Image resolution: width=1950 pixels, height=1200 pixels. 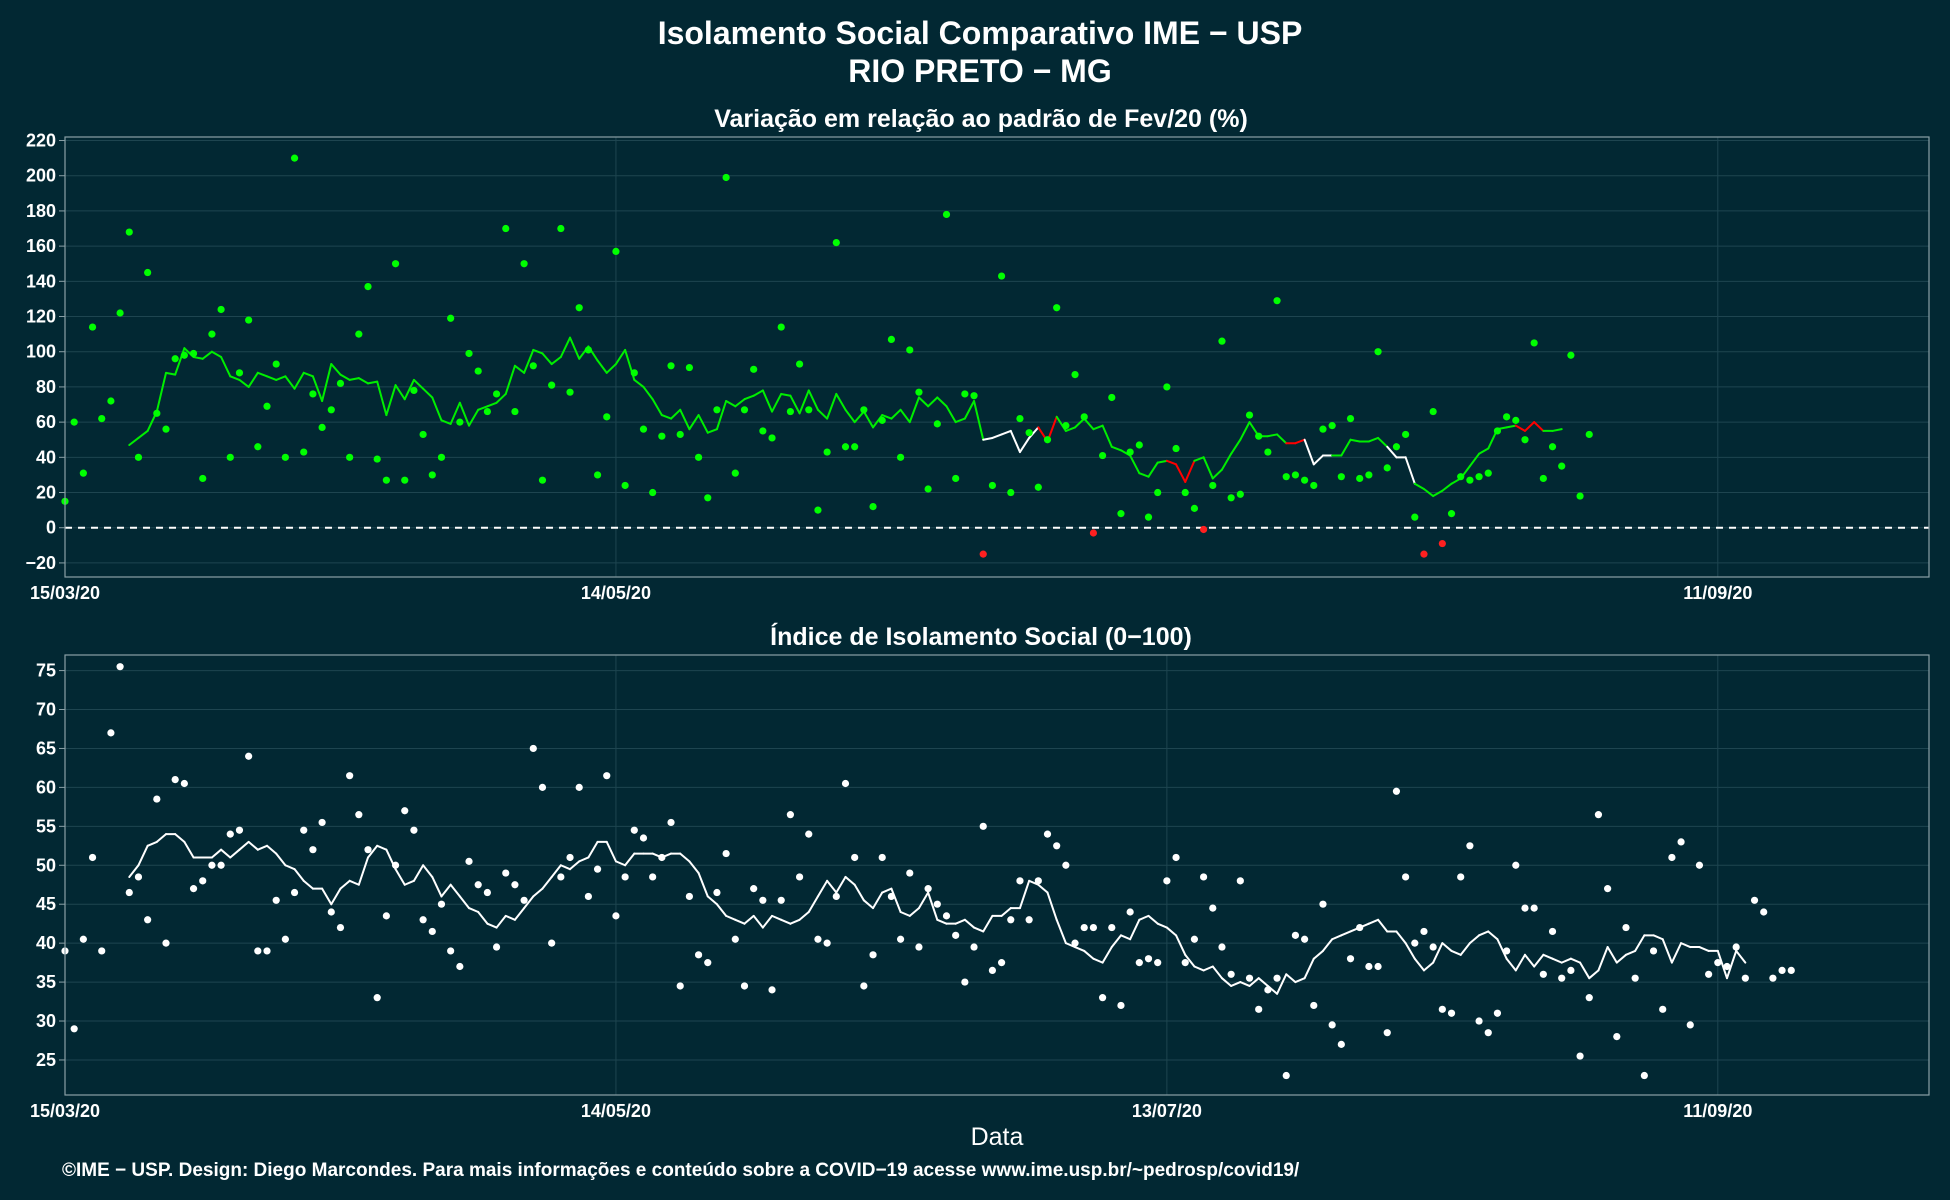 I want to click on x-tick-label: 13/07/20, so click(x=1167, y=1111).